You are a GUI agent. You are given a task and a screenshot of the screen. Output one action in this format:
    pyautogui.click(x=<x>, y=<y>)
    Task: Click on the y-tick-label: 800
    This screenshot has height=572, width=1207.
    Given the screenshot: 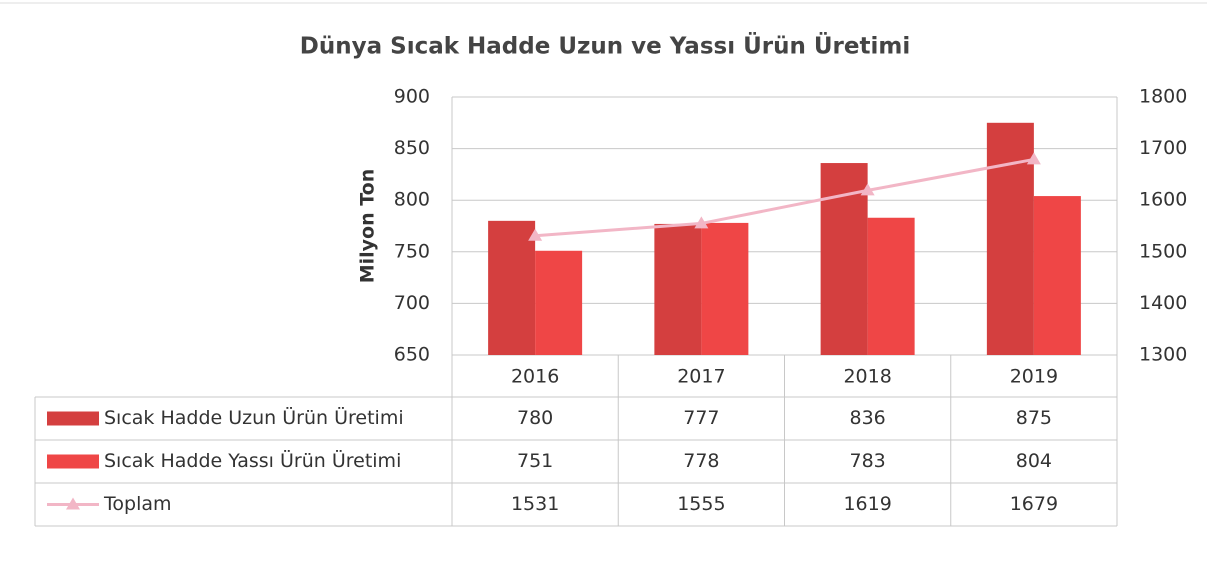 What is the action you would take?
    pyautogui.click(x=412, y=200)
    